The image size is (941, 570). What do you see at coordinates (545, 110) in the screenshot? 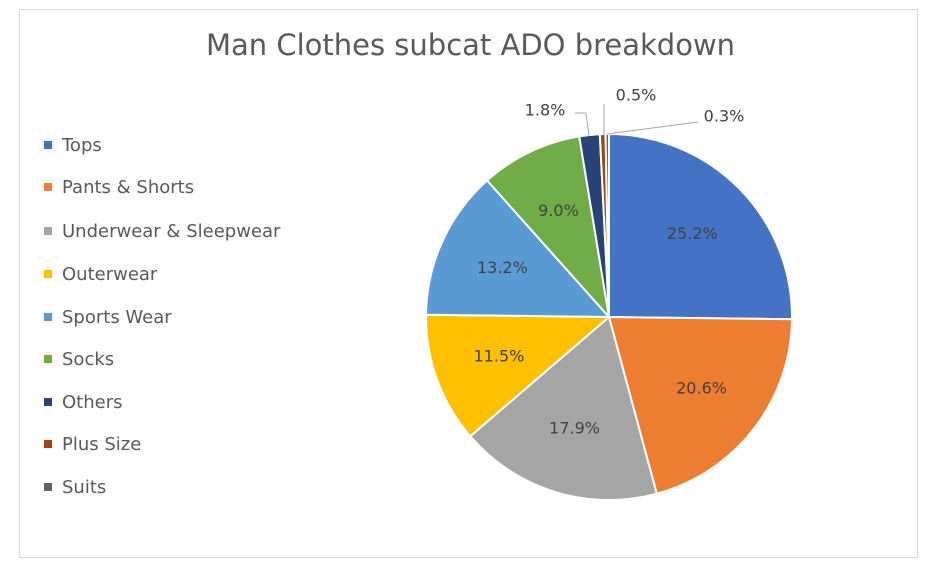
I see `data-label: 1.8%` at bounding box center [545, 110].